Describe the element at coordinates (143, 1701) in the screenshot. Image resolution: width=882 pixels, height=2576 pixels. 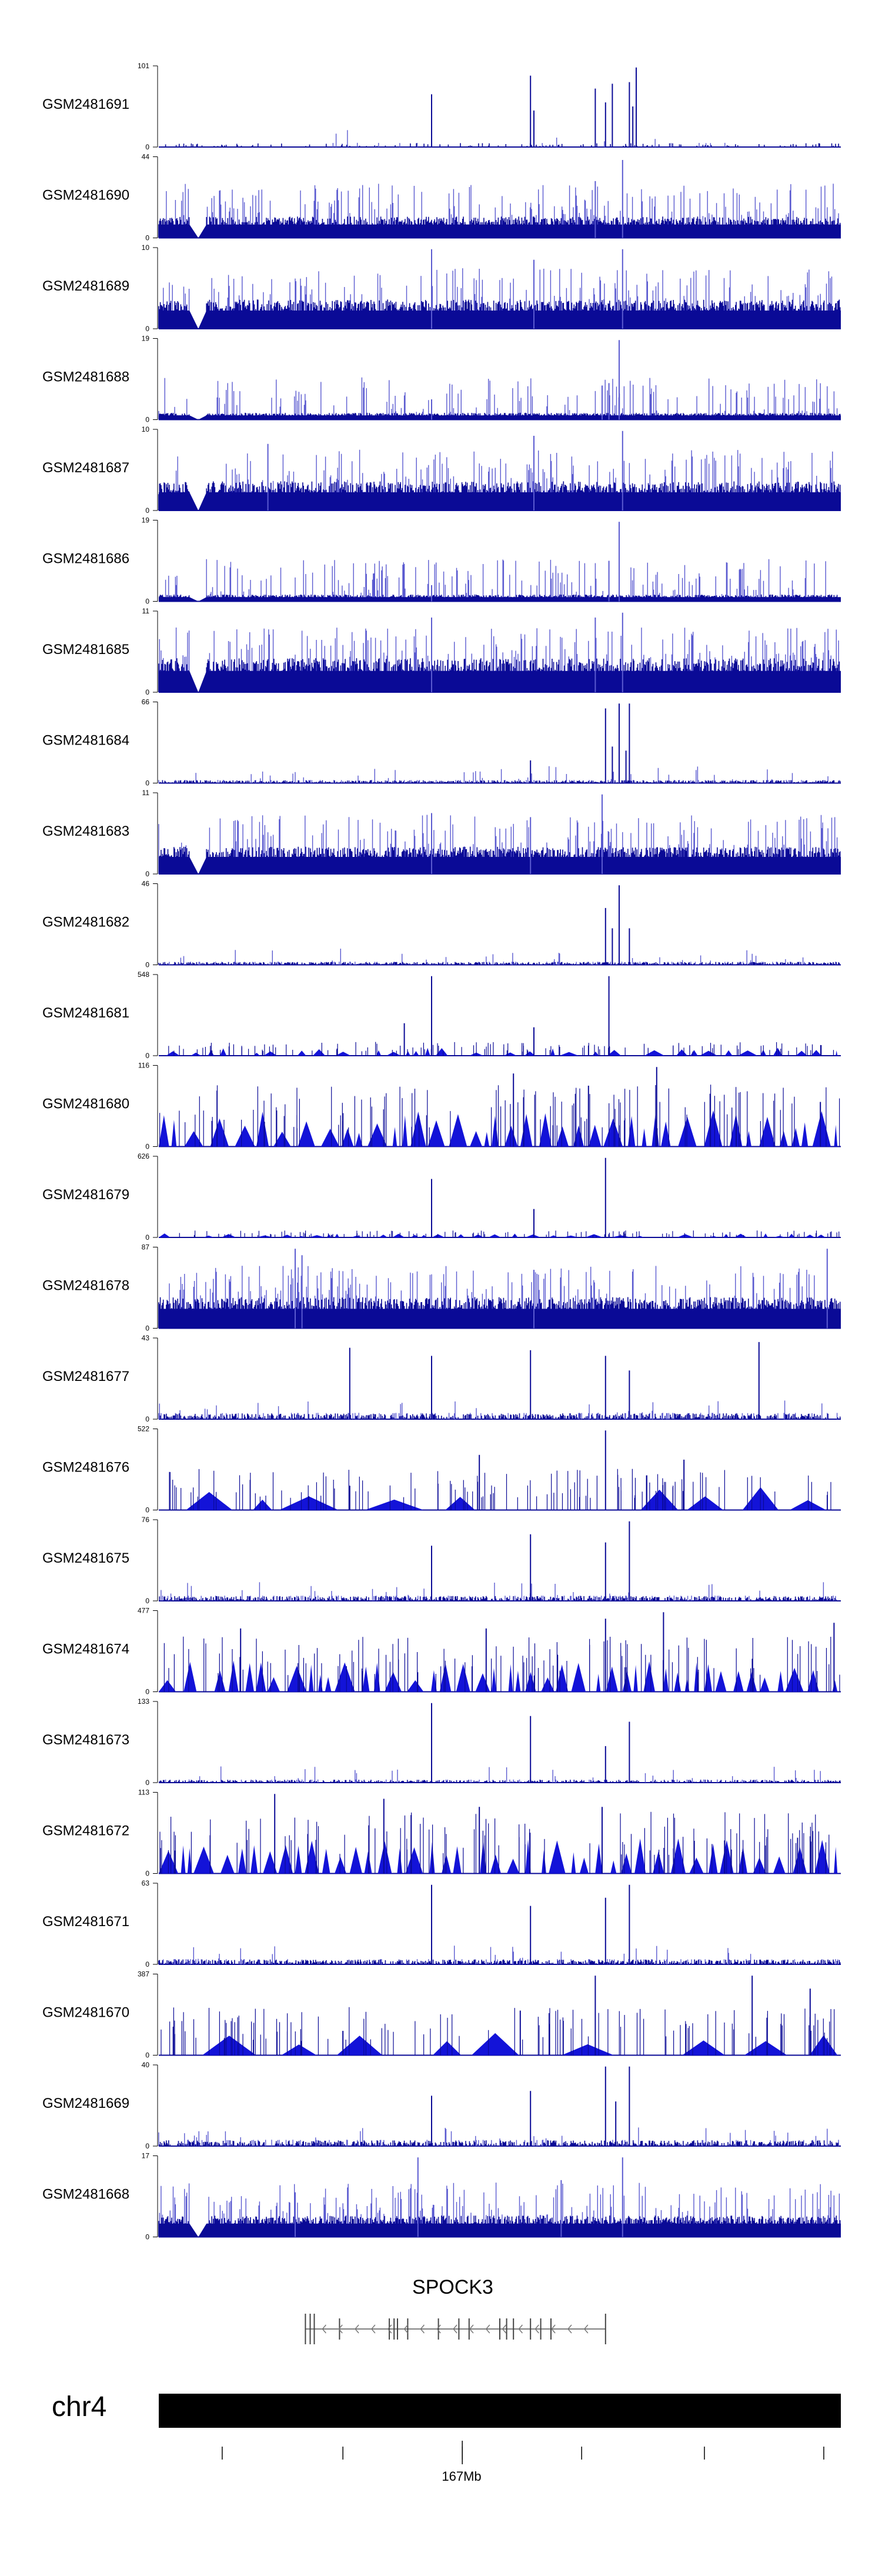
I see `y-max-tick: 133` at that location.